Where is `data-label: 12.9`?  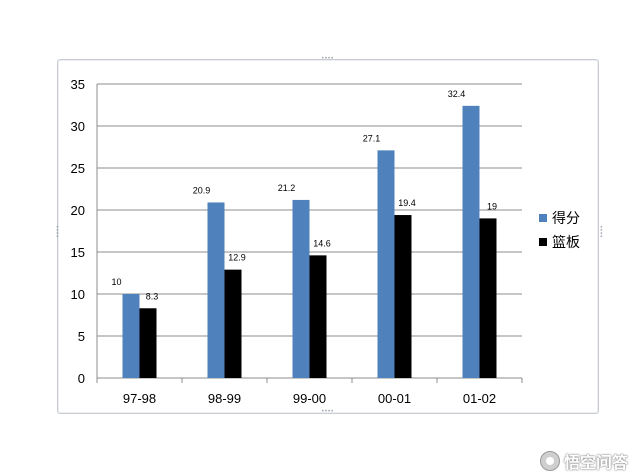 data-label: 12.9 is located at coordinates (237, 258).